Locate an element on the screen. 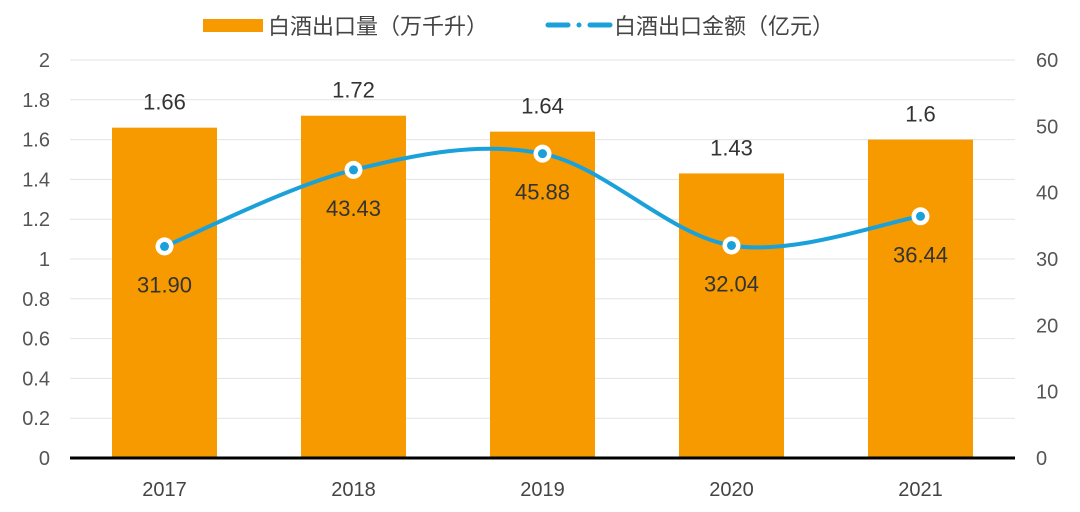 This screenshot has width=1080, height=512. y-right-tick-label: 50 is located at coordinates (1047, 127).